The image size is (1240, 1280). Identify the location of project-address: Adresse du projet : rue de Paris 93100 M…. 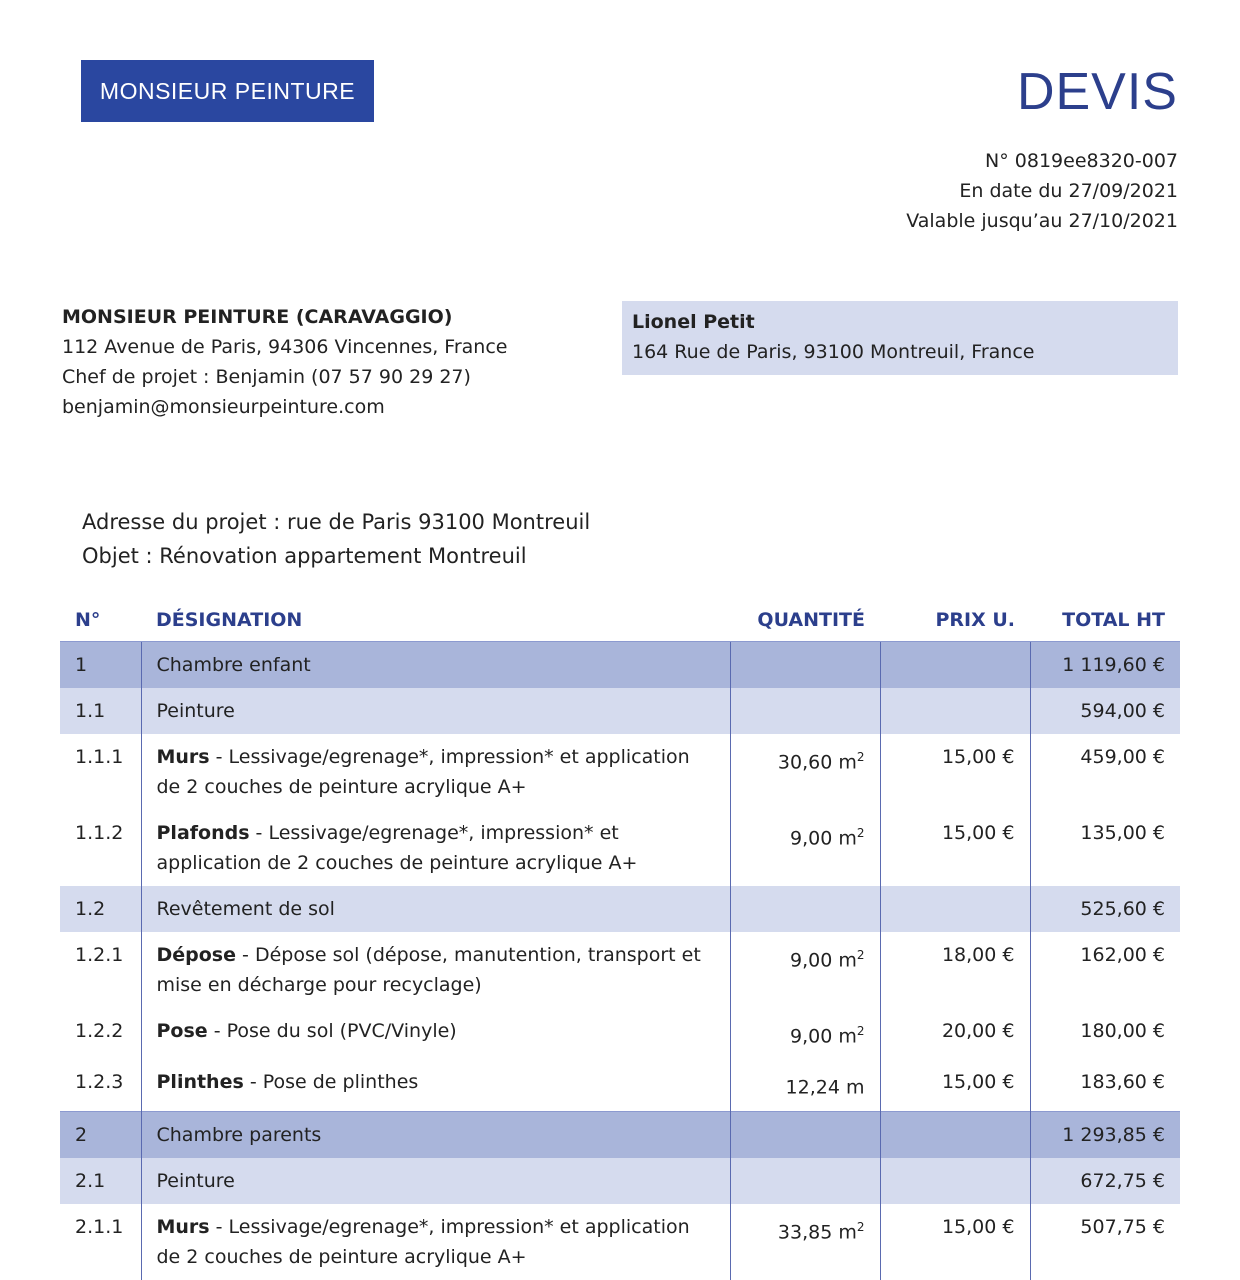
(336, 522).